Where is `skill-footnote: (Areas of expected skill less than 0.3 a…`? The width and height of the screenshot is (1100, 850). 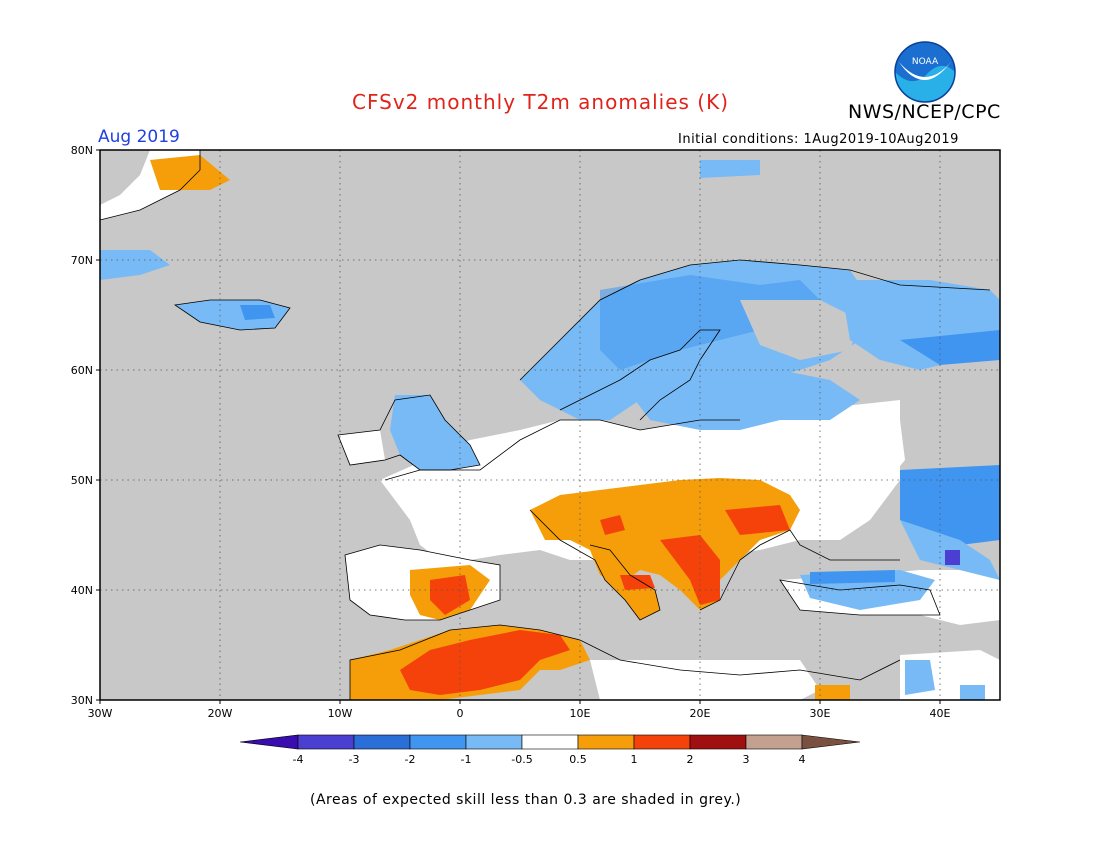 skill-footnote: (Areas of expected skill less than 0.3 a… is located at coordinates (526, 800).